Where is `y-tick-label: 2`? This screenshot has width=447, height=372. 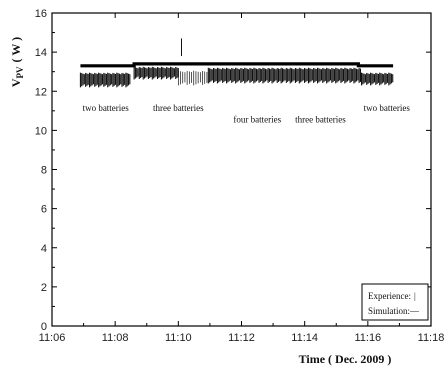
y-tick-label: 2 is located at coordinates (44, 288).